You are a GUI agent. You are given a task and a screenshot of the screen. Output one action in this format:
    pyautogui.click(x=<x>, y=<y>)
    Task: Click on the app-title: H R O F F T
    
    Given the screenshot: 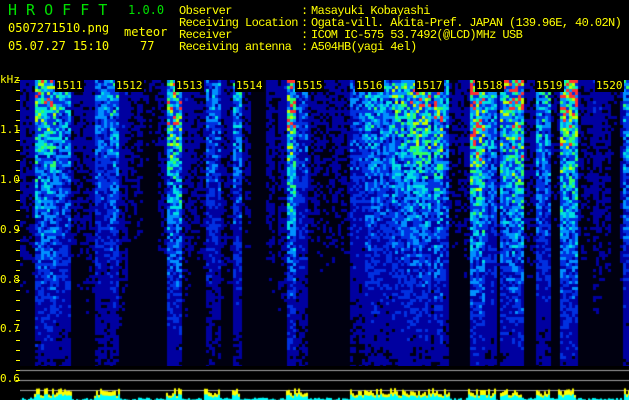 What is the action you would take?
    pyautogui.click(x=58, y=10)
    